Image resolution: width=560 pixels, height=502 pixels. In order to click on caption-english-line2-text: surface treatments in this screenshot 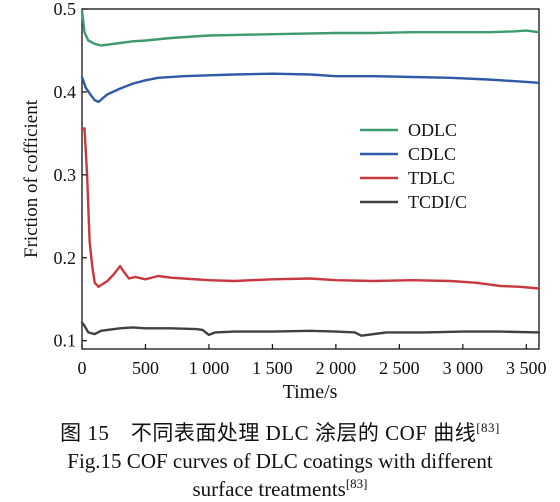, I will do `click(269, 489)`.